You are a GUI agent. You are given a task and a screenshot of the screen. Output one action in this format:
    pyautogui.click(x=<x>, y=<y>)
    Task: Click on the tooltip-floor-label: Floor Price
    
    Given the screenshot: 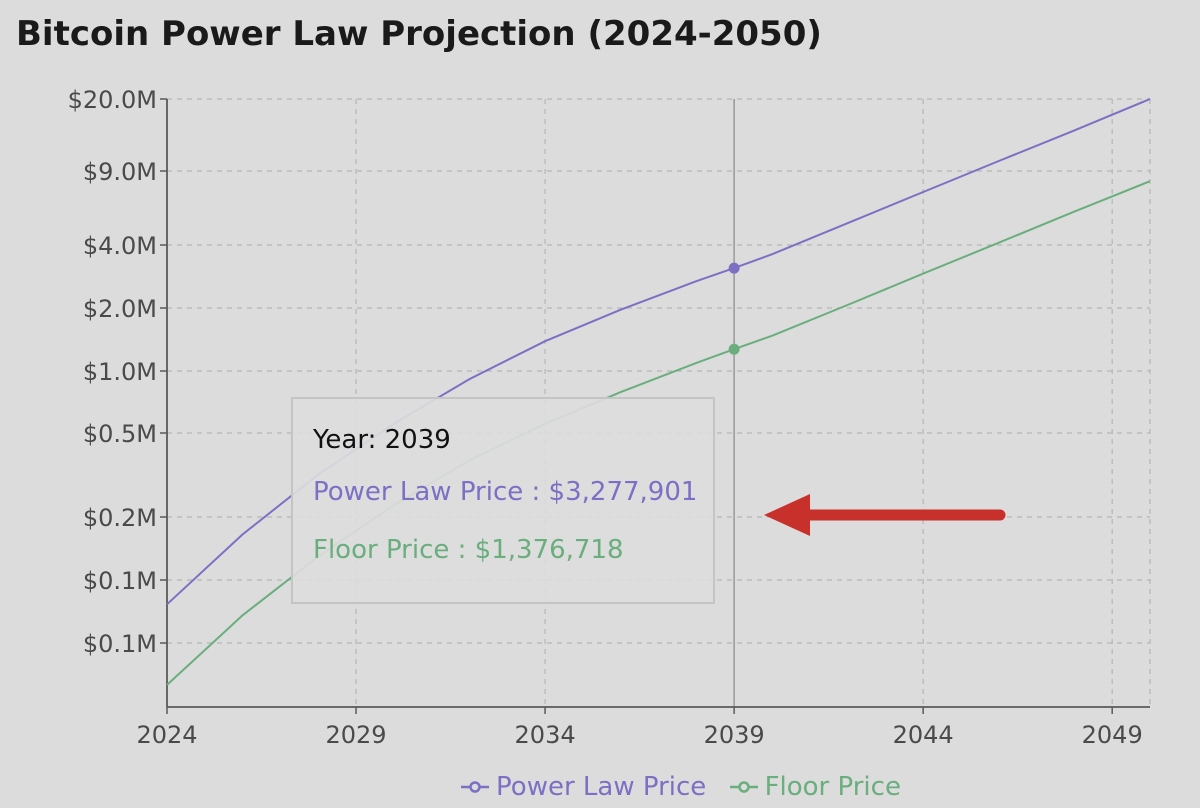 What is the action you would take?
    pyautogui.click(x=381, y=550)
    